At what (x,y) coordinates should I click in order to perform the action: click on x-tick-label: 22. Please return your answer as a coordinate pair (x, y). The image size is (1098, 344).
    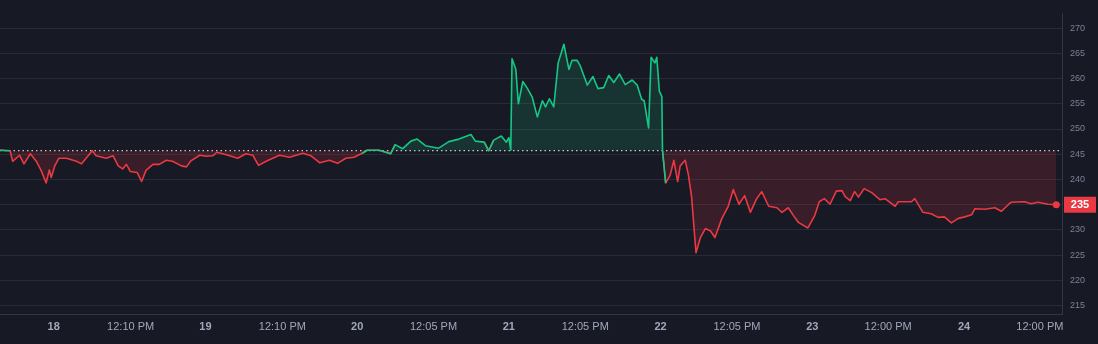
    Looking at the image, I should click on (660, 326).